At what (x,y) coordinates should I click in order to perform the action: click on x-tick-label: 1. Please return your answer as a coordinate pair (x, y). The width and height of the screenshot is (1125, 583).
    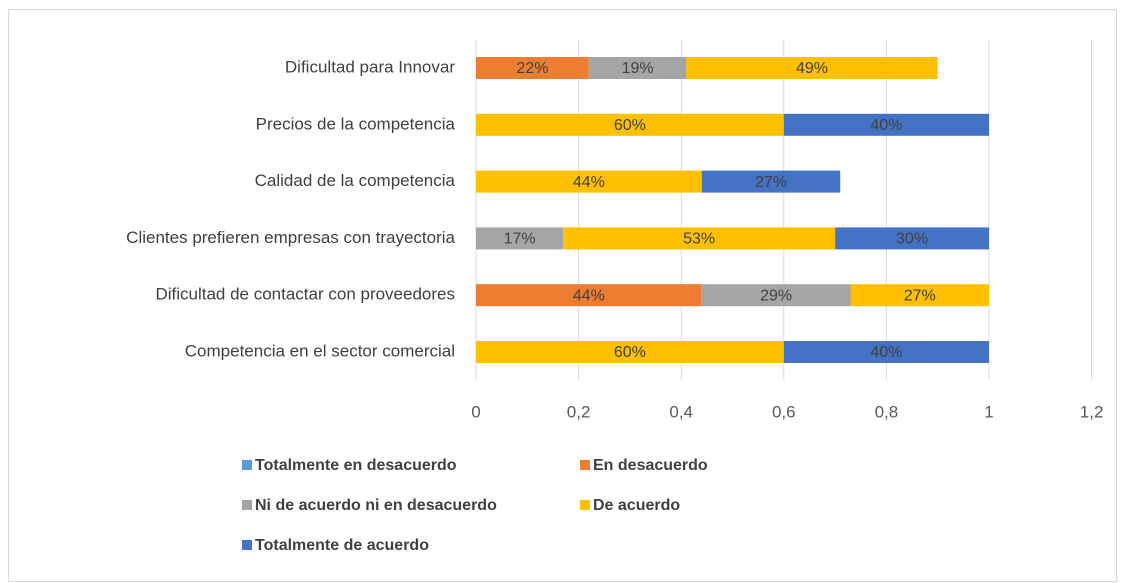
    Looking at the image, I should click on (988, 411).